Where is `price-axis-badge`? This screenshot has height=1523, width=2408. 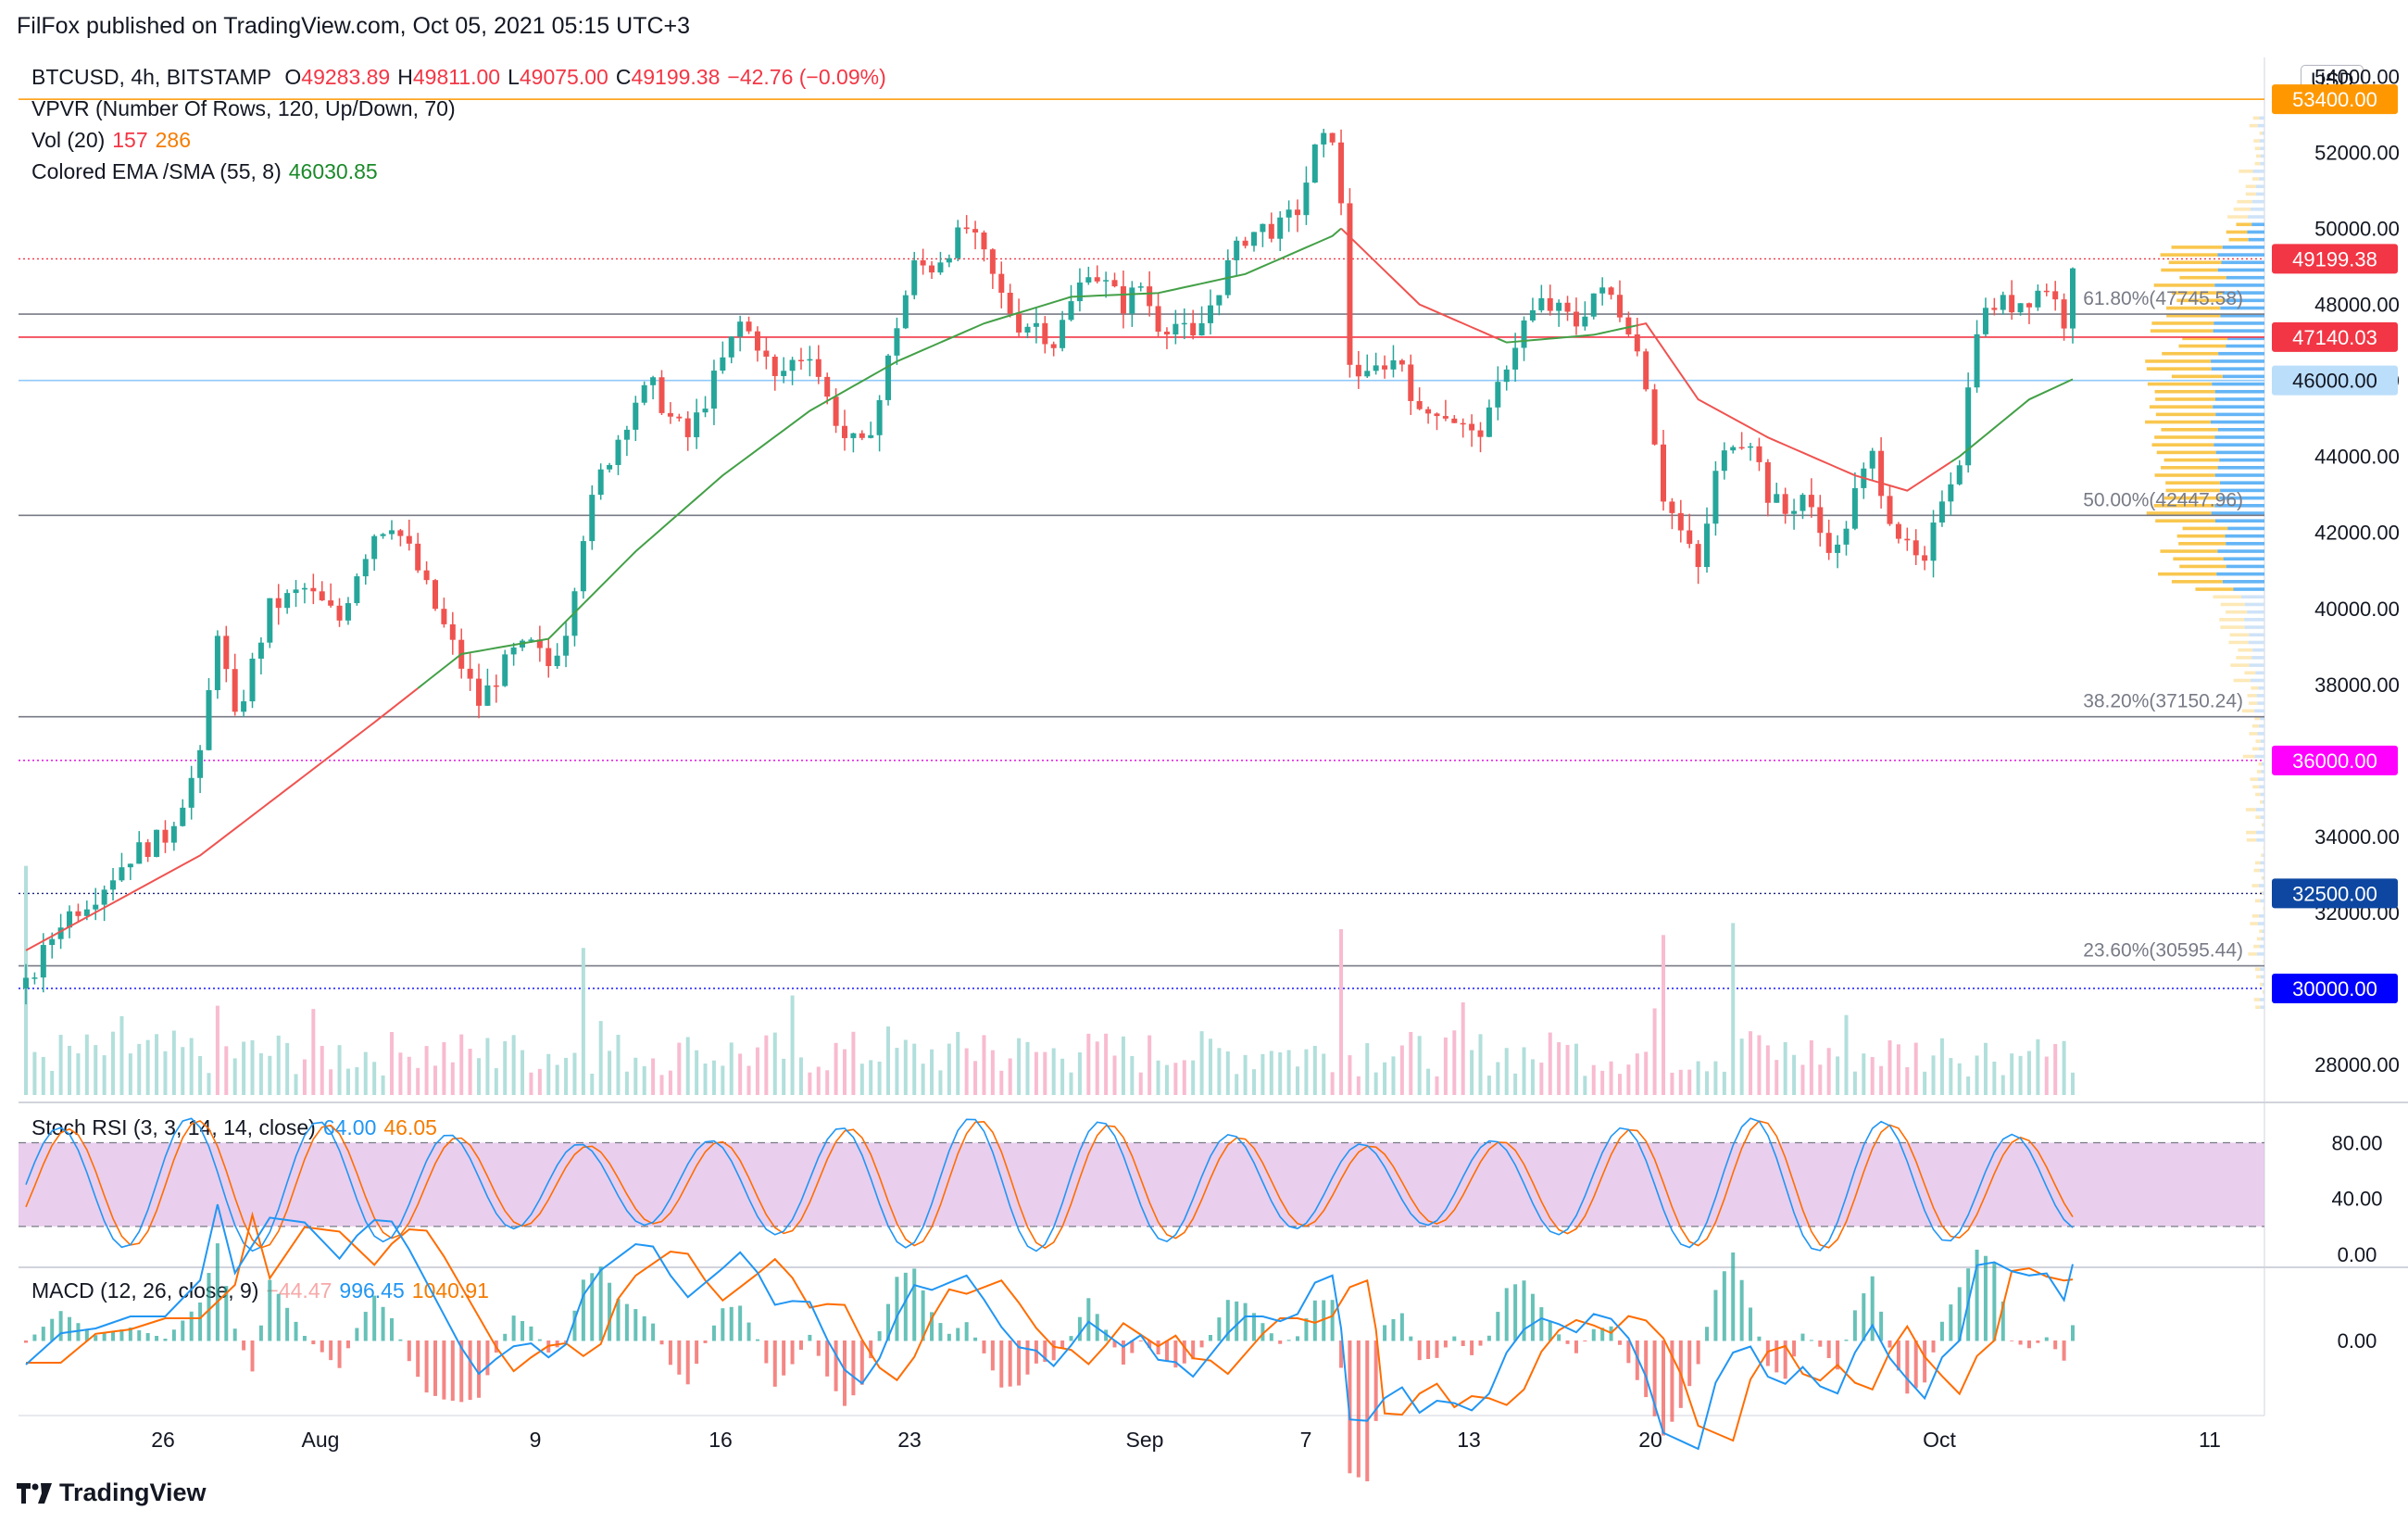 price-axis-badge is located at coordinates (2335, 336).